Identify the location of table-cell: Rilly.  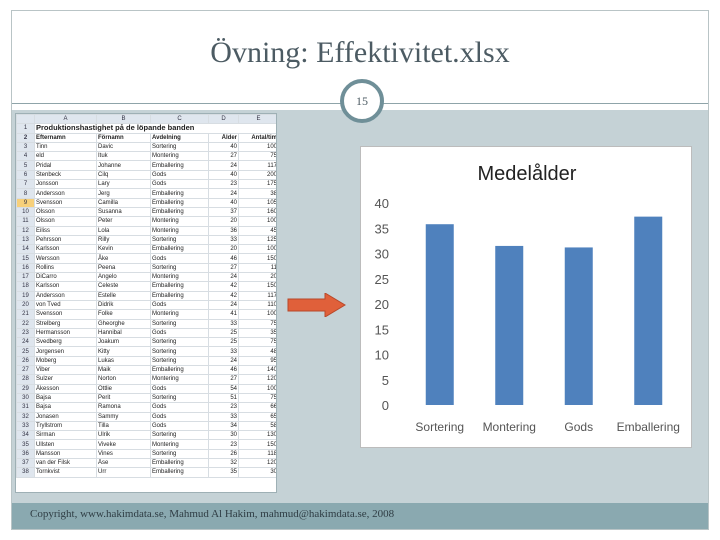
(123, 240).